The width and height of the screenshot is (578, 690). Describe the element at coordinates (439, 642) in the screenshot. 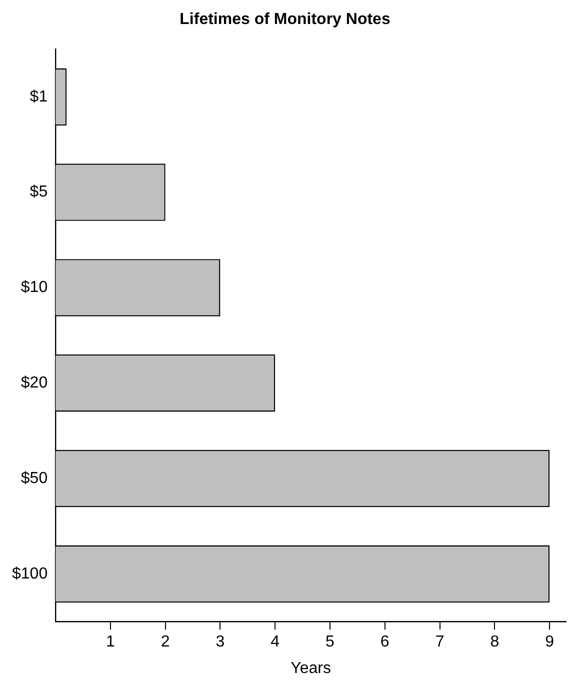

I see `x-tick-label: 7` at that location.